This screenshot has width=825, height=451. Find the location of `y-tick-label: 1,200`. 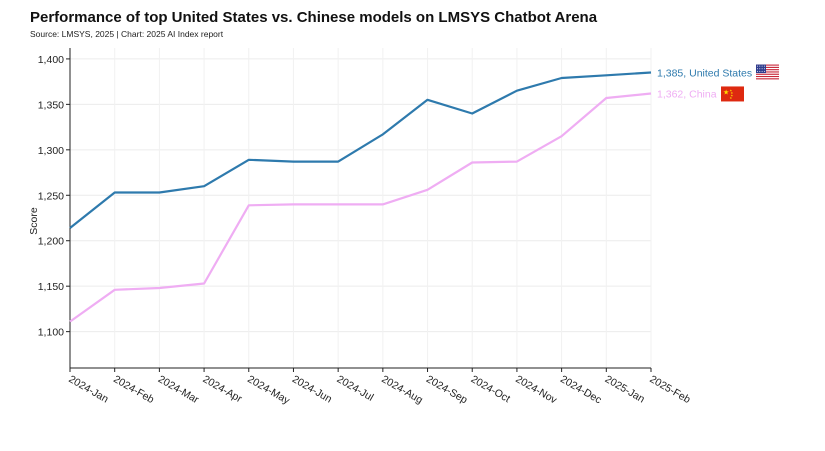

y-tick-label: 1,200 is located at coordinates (51, 242).